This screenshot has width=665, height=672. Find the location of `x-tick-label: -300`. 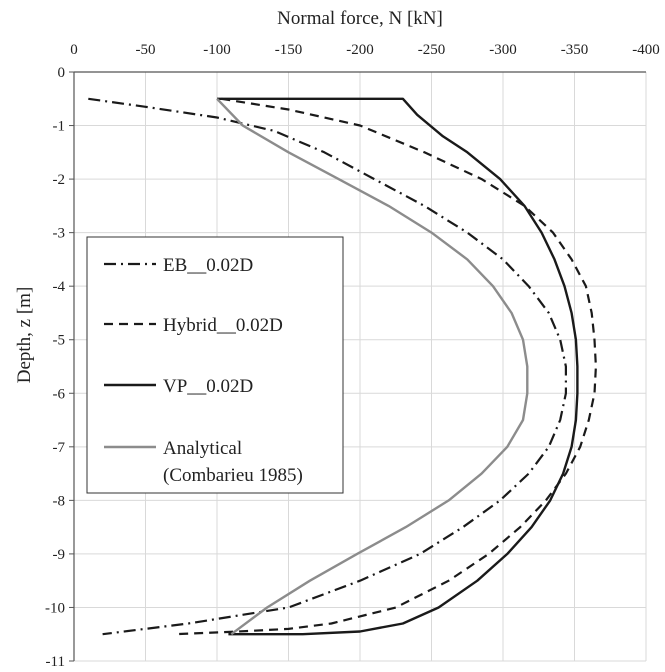

x-tick-label: -300 is located at coordinates (503, 50).